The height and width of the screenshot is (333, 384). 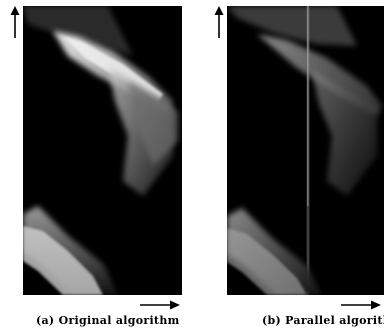 What do you see at coordinates (108, 320) in the screenshot?
I see `panel-a-caption: (a) Original algorithm` at bounding box center [108, 320].